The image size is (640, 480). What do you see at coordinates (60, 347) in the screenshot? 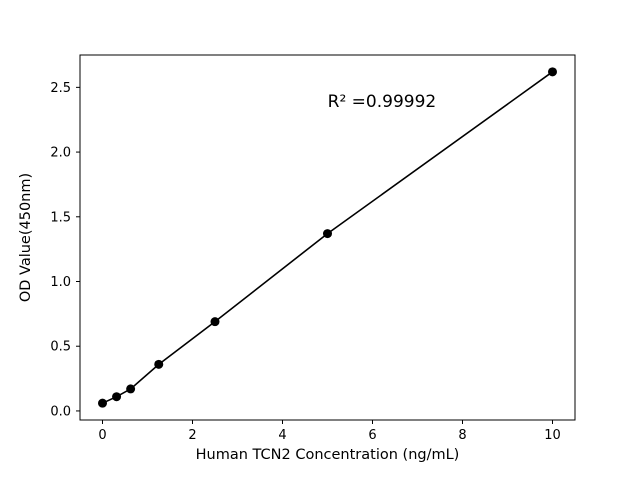
I see `y-tick-label: 0.5` at bounding box center [60, 347].